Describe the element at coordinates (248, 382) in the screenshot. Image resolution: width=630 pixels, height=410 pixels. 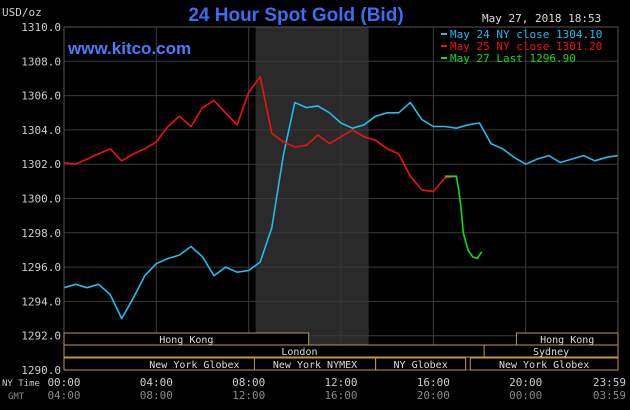
I see `x-tick-label-ny: 08:00` at that location.